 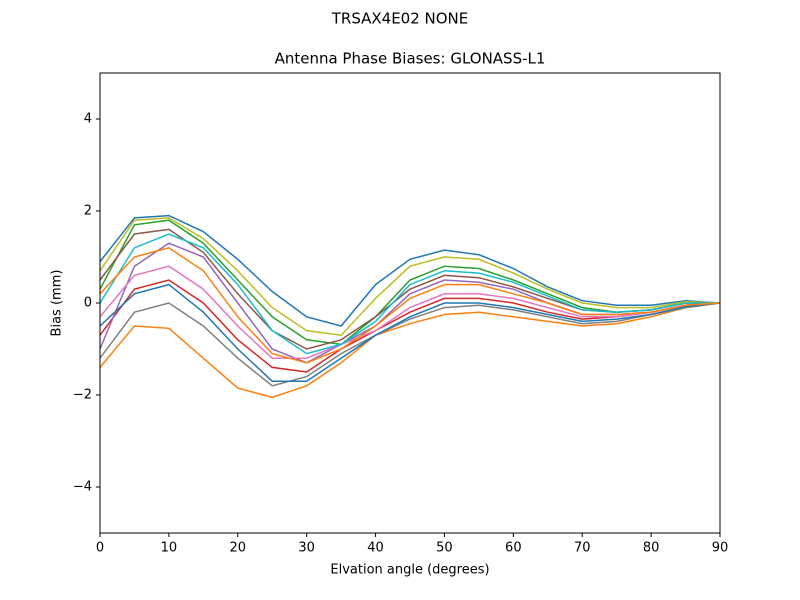 What do you see at coordinates (306, 548) in the screenshot?
I see `x-tick-label: 30` at bounding box center [306, 548].